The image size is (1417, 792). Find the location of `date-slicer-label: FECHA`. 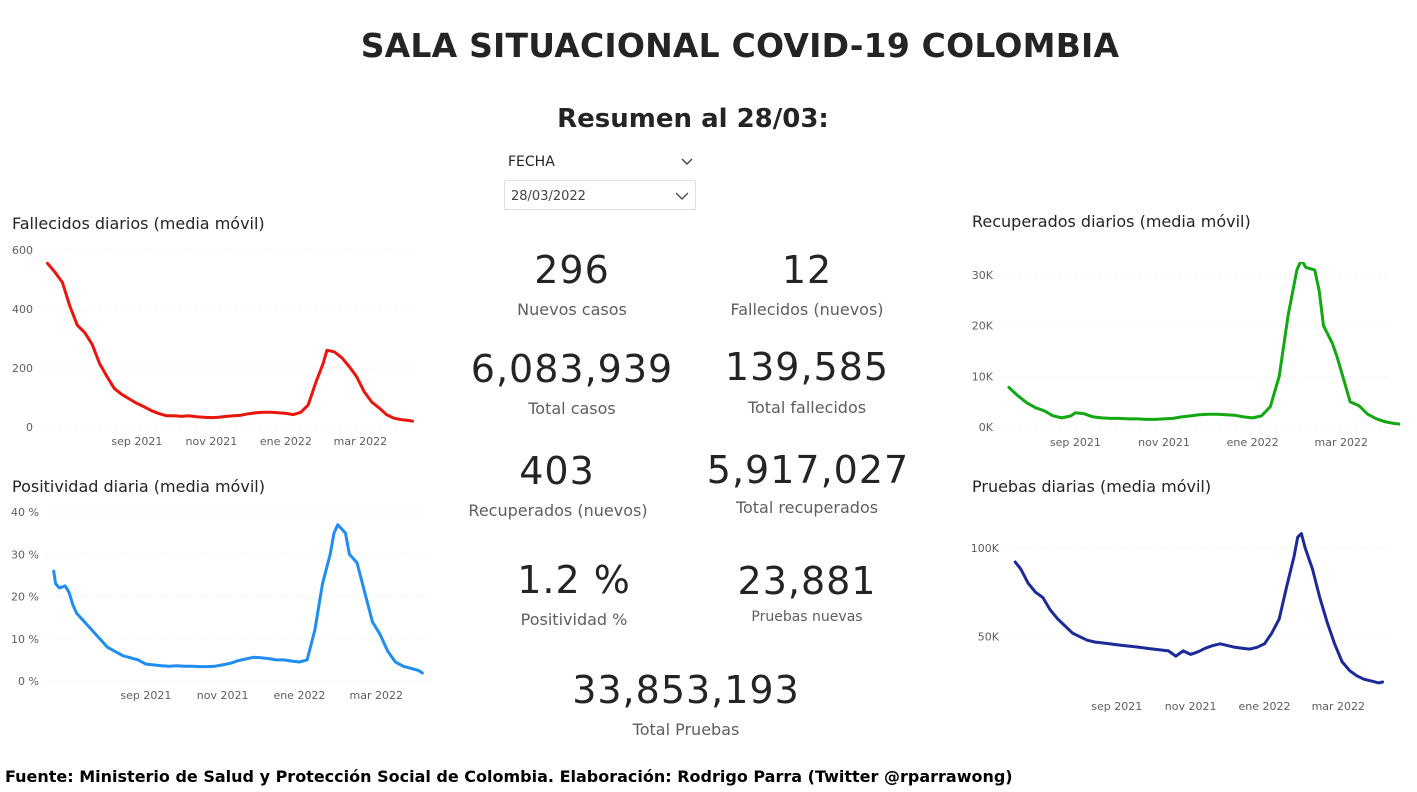

date-slicer-label: FECHA is located at coordinates (531, 162).